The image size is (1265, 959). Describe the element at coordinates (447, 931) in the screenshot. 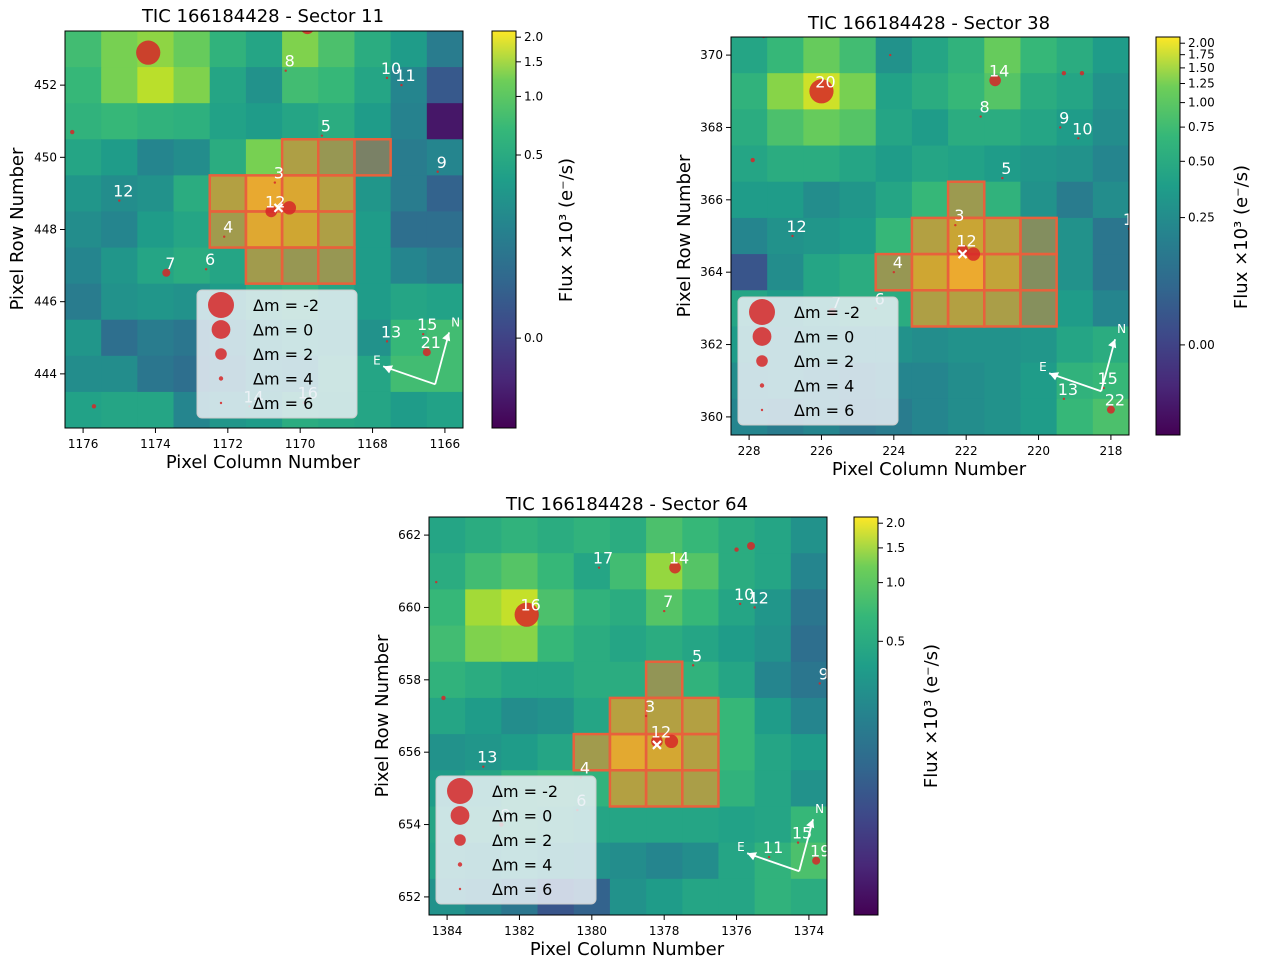

I see `x-tick-label: 1384` at that location.